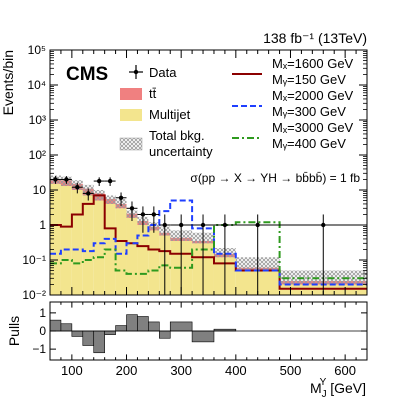 The width and height of the screenshot is (407, 407). Describe the element at coordinates (127, 370) in the screenshot. I see `x-tick-label: 200` at that location.